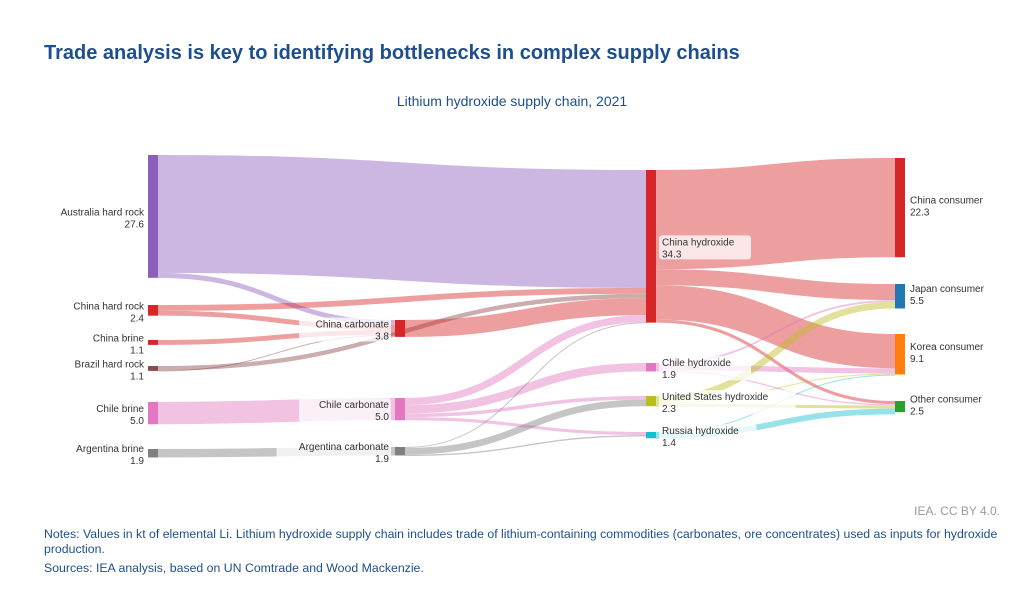 The height and width of the screenshot is (616, 1024). What do you see at coordinates (402, 221) in the screenshot?
I see `link-aus-chh` at bounding box center [402, 221].